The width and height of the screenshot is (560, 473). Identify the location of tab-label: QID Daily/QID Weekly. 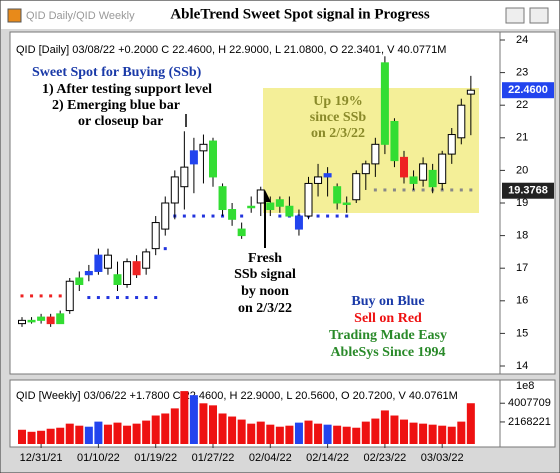
(80, 16).